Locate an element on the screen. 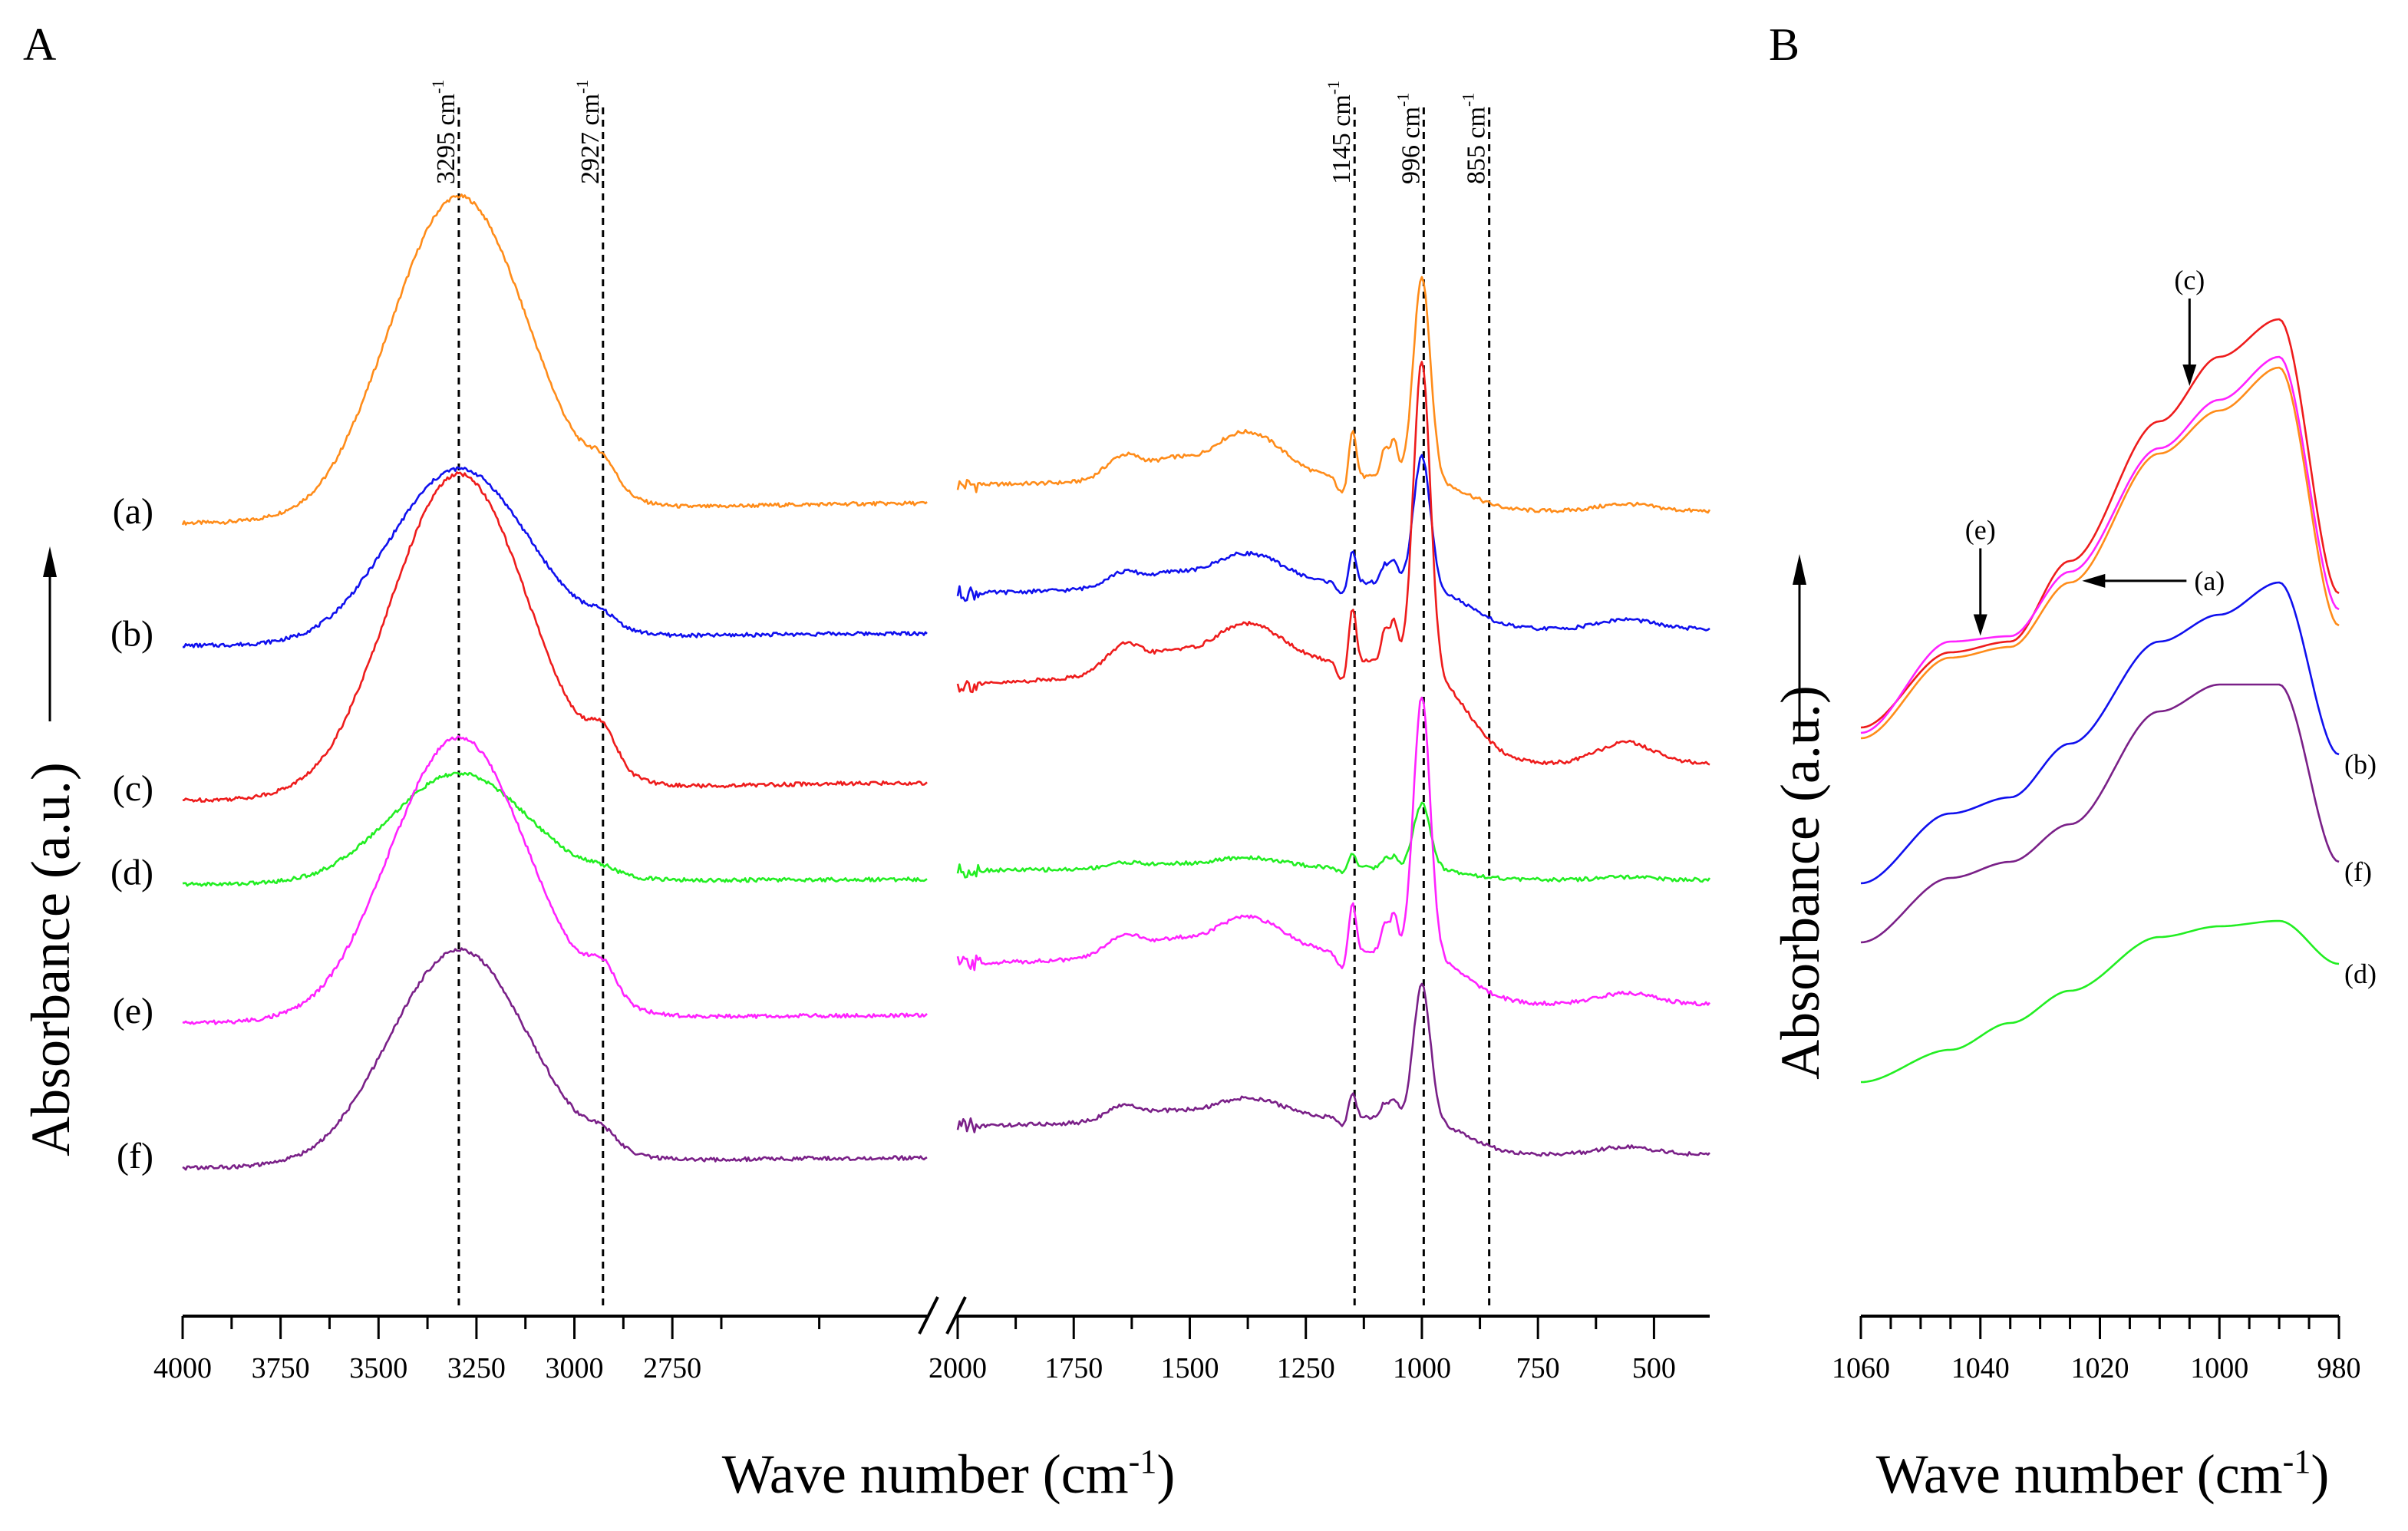 This screenshot has height=1531, width=2408. panel-b-annotation-c: (c) is located at coordinates (2189, 280).